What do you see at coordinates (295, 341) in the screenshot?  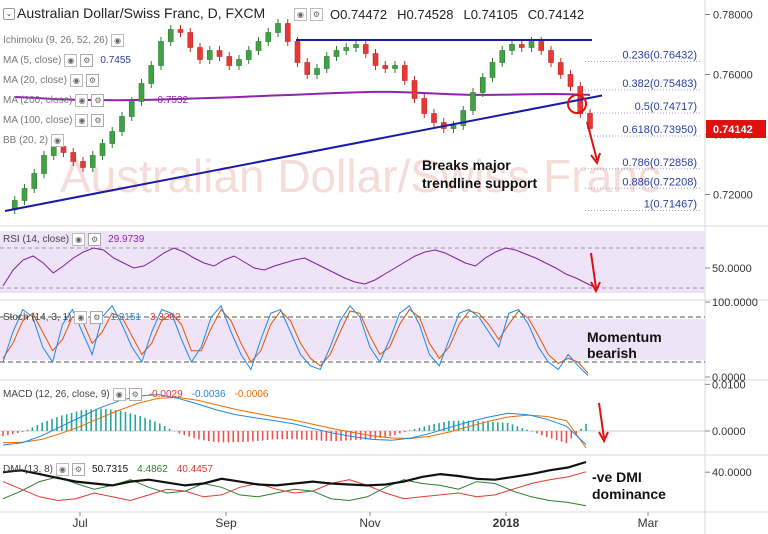 I see `stoch-d-line` at bounding box center [295, 341].